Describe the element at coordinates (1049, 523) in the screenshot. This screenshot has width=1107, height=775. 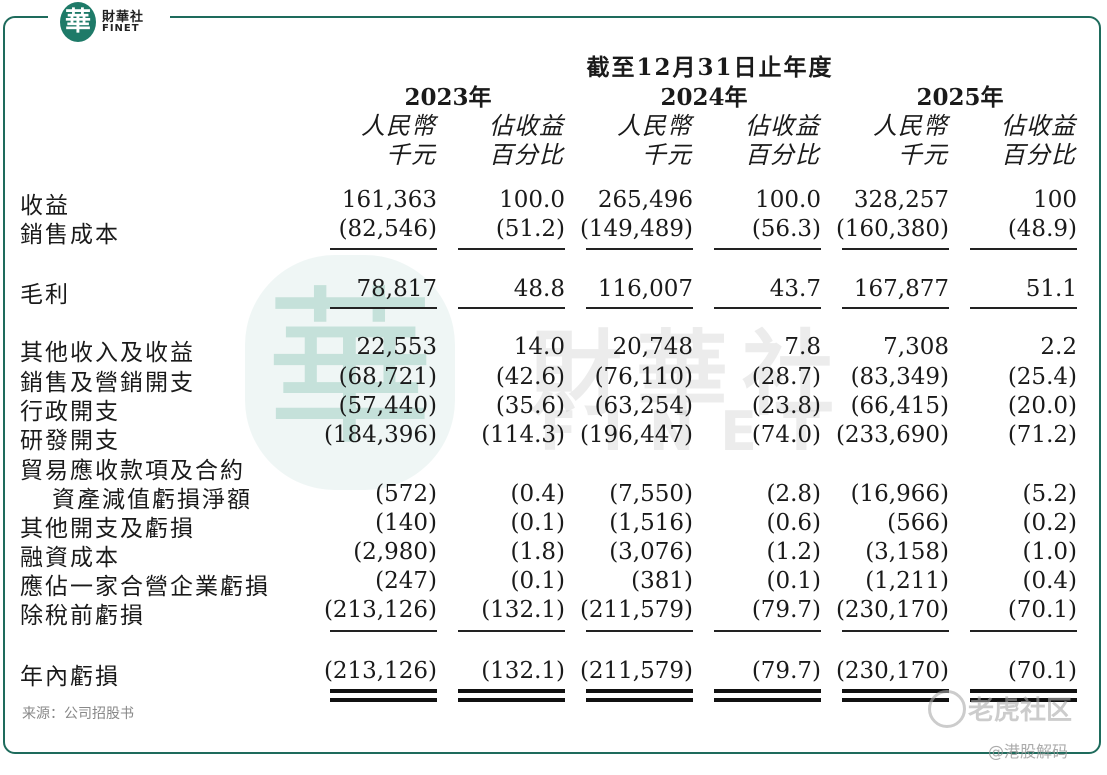
I see `cell-value: (0.2)` at that location.